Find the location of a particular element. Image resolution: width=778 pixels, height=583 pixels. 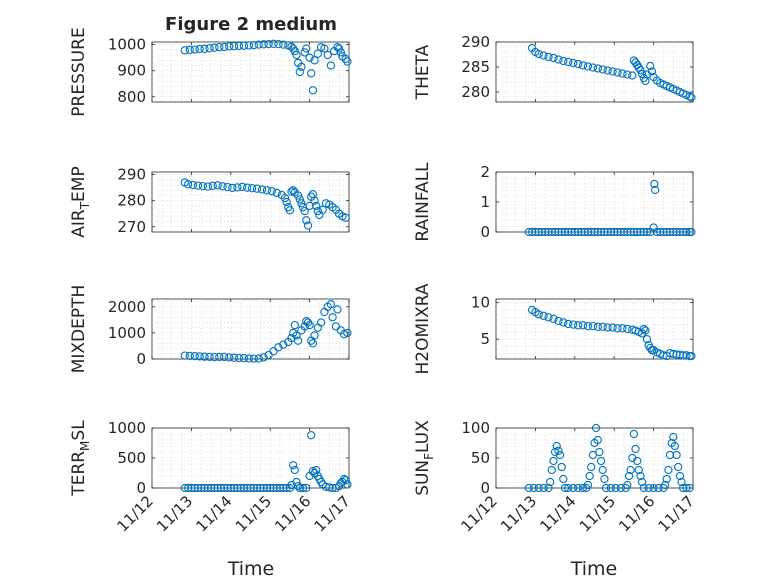

y-axis-label-sub: F is located at coordinates (429, 456).